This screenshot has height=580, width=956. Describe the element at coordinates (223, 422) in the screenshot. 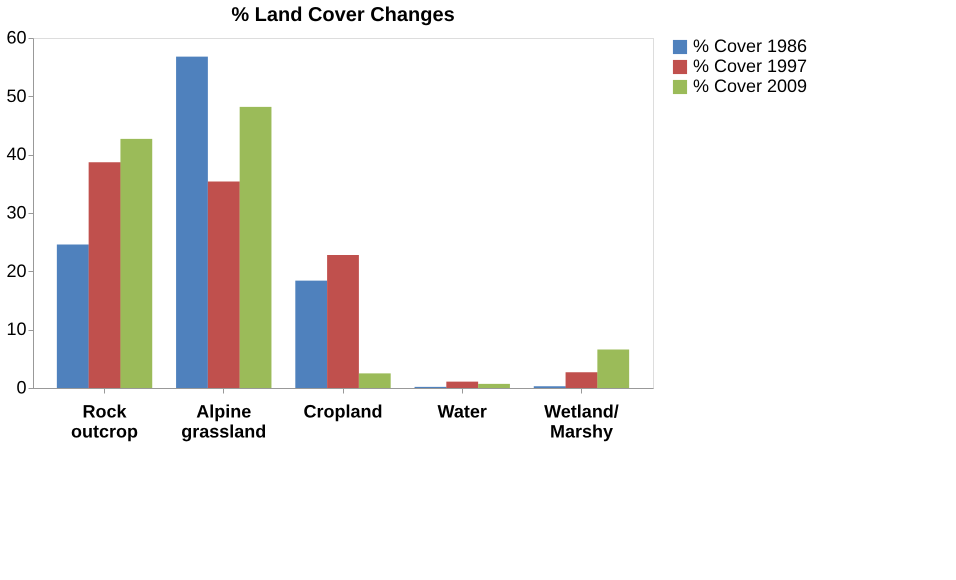

I see `x-tick-label: Alpine grassland` at that location.